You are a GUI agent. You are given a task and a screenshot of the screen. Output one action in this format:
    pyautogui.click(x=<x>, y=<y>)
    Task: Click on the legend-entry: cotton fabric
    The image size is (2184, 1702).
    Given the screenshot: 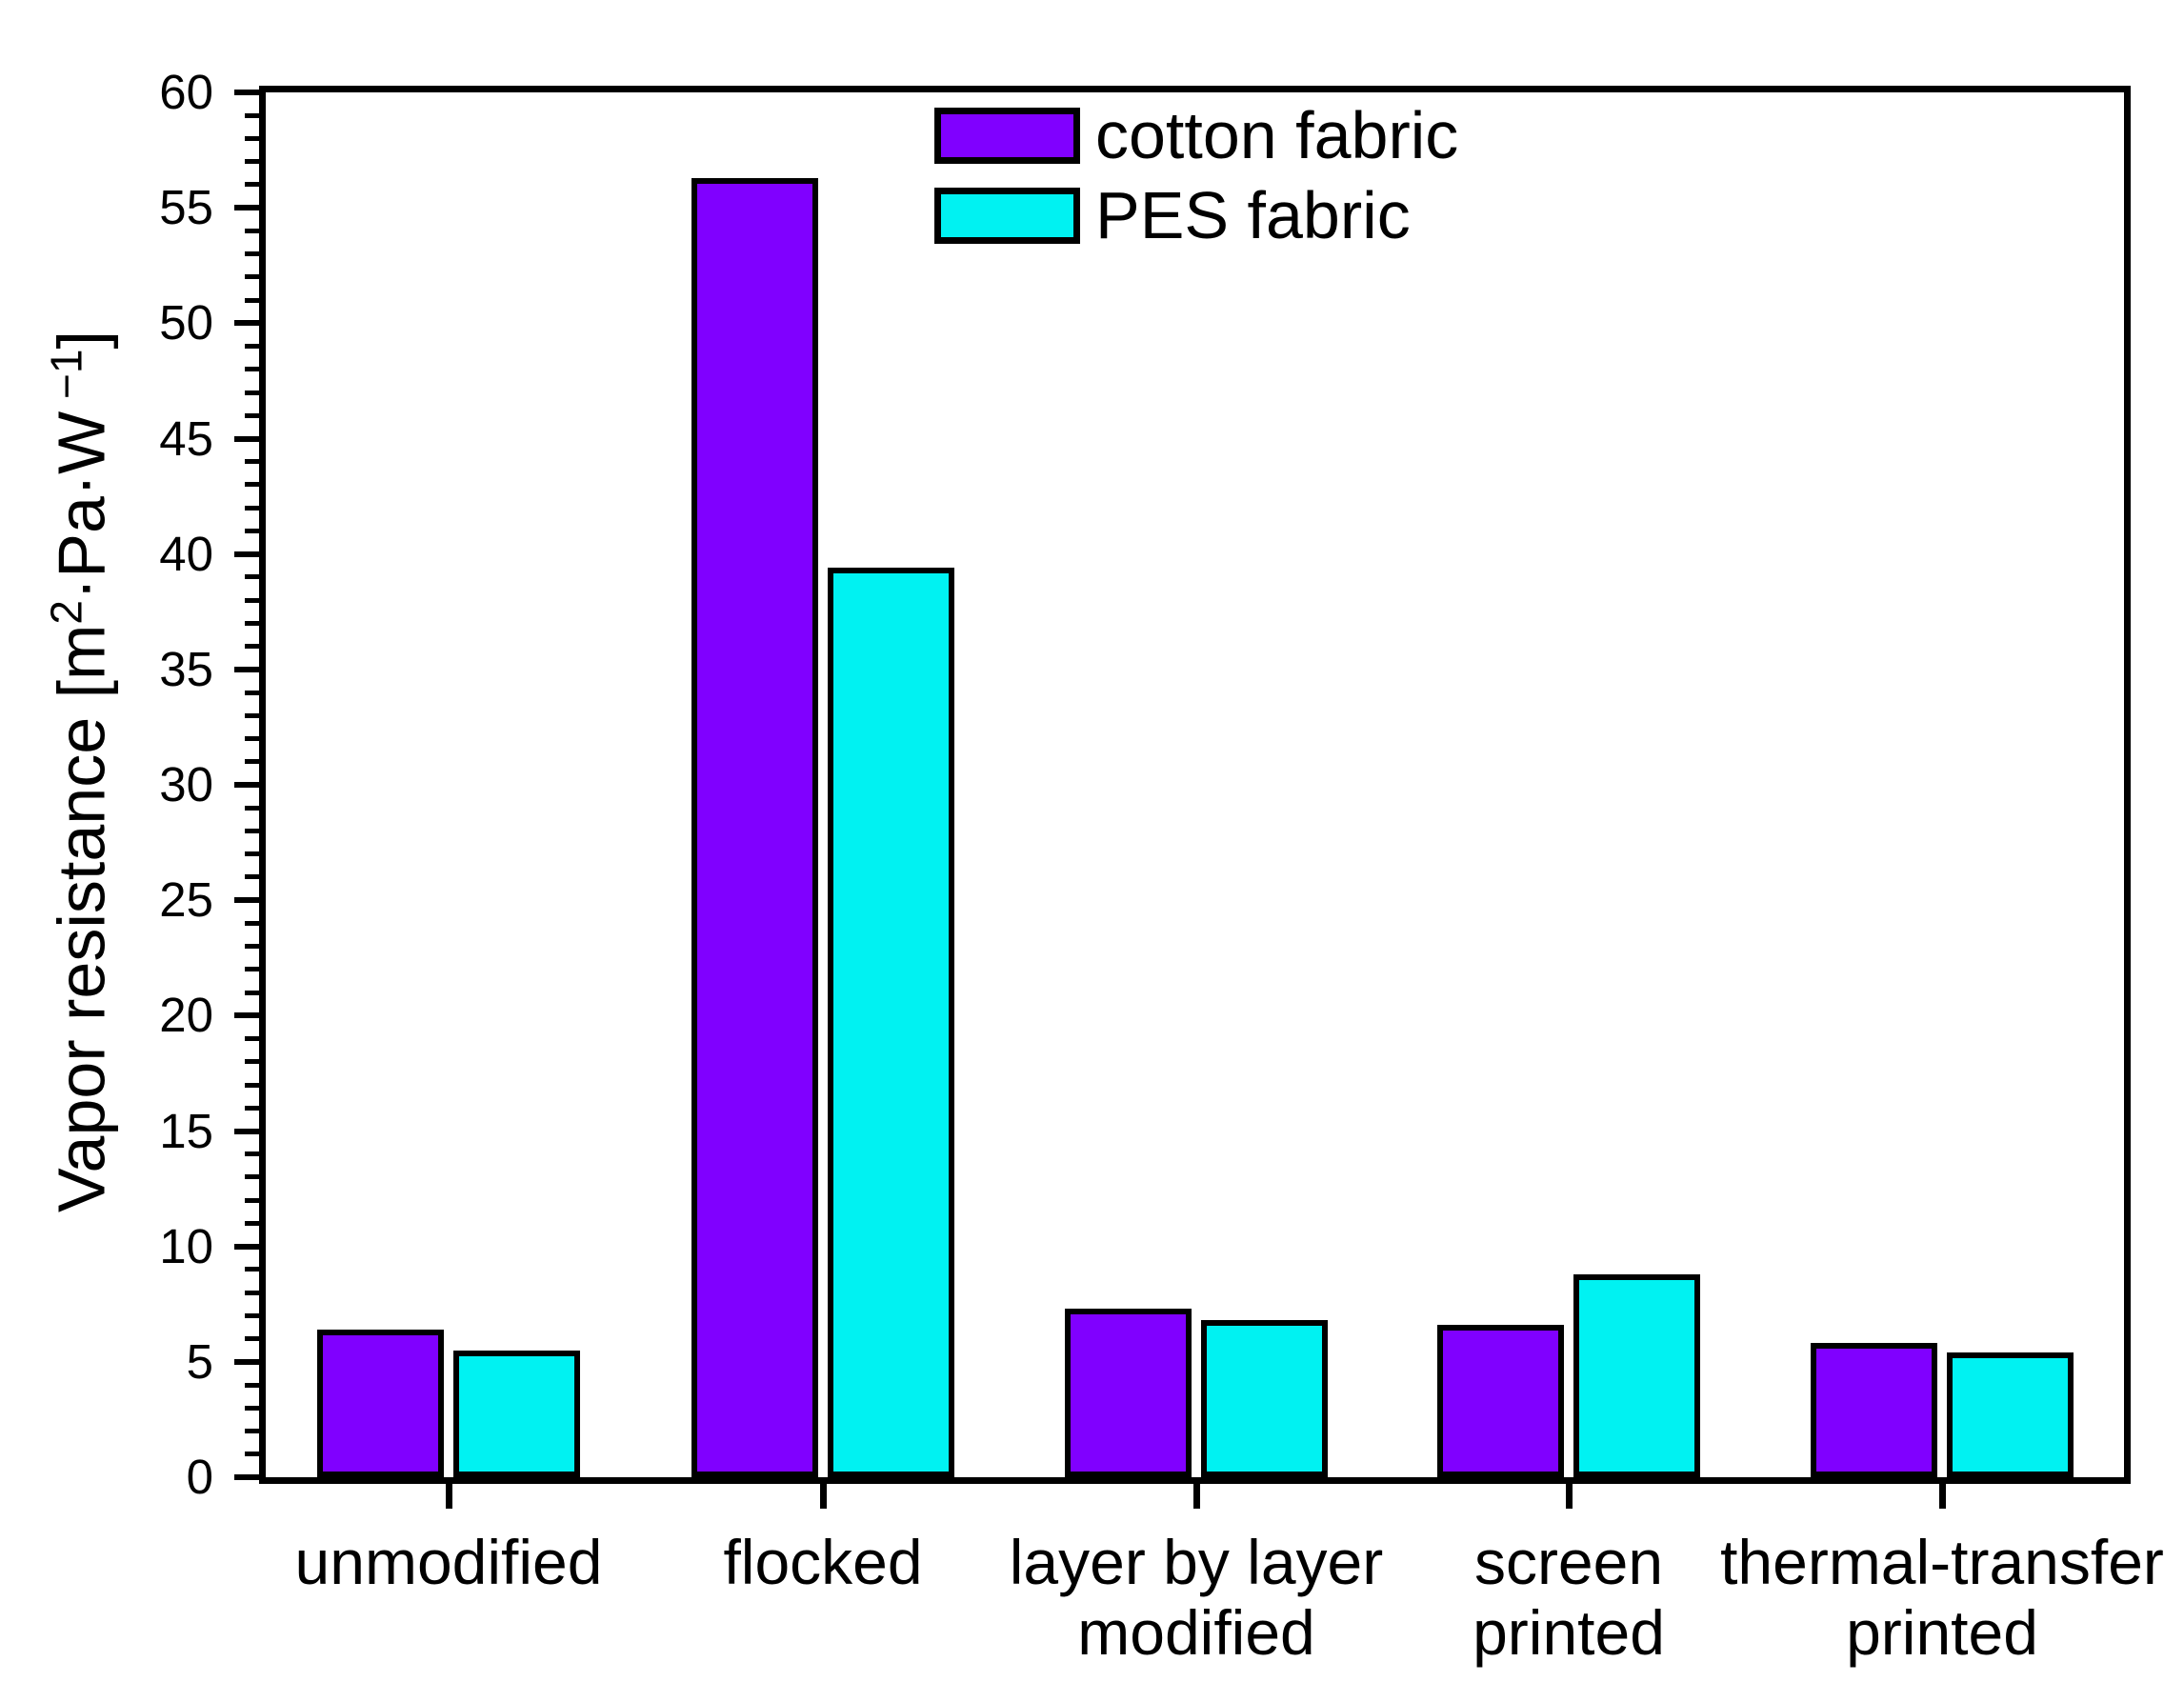 What is the action you would take?
    pyautogui.click(x=1196, y=135)
    